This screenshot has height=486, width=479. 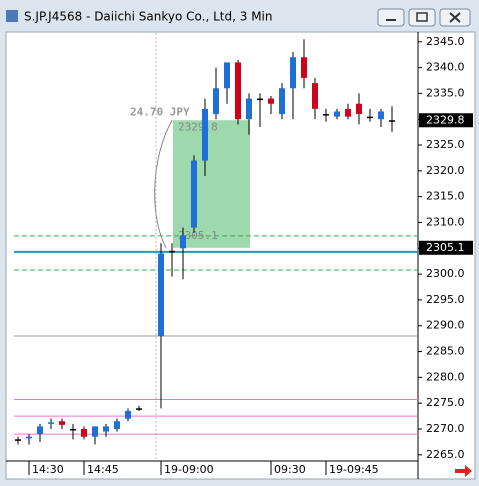 I want to click on price-tag-label: 2329.8, so click(x=445, y=119).